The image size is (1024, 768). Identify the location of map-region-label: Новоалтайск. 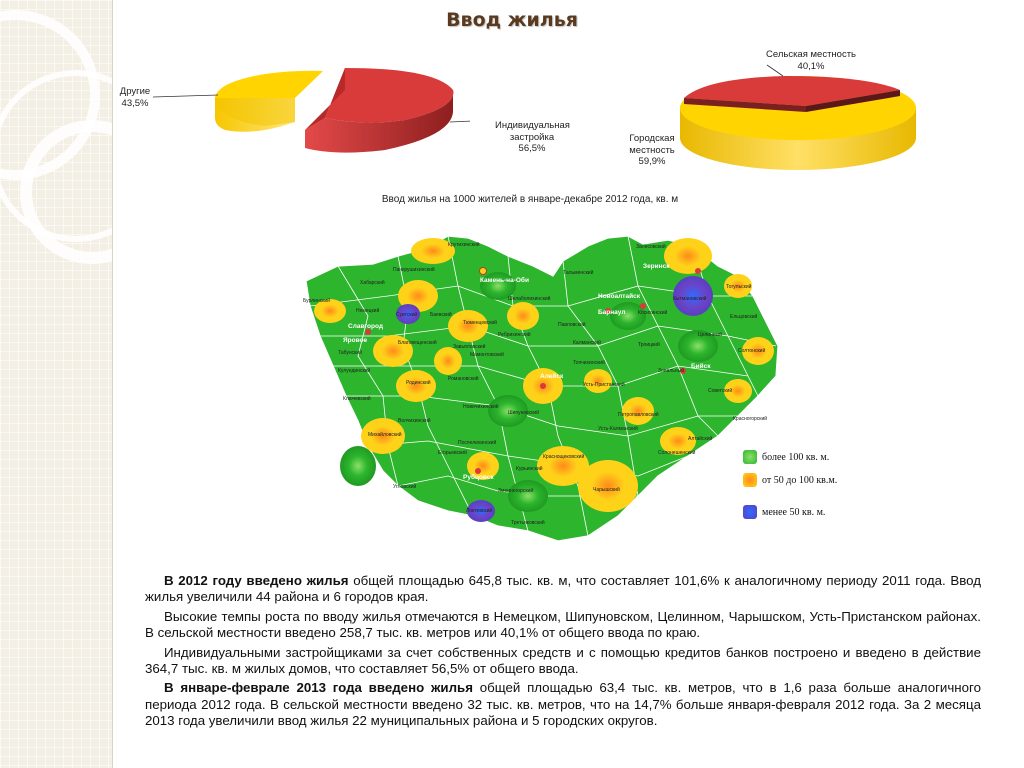
(619, 296).